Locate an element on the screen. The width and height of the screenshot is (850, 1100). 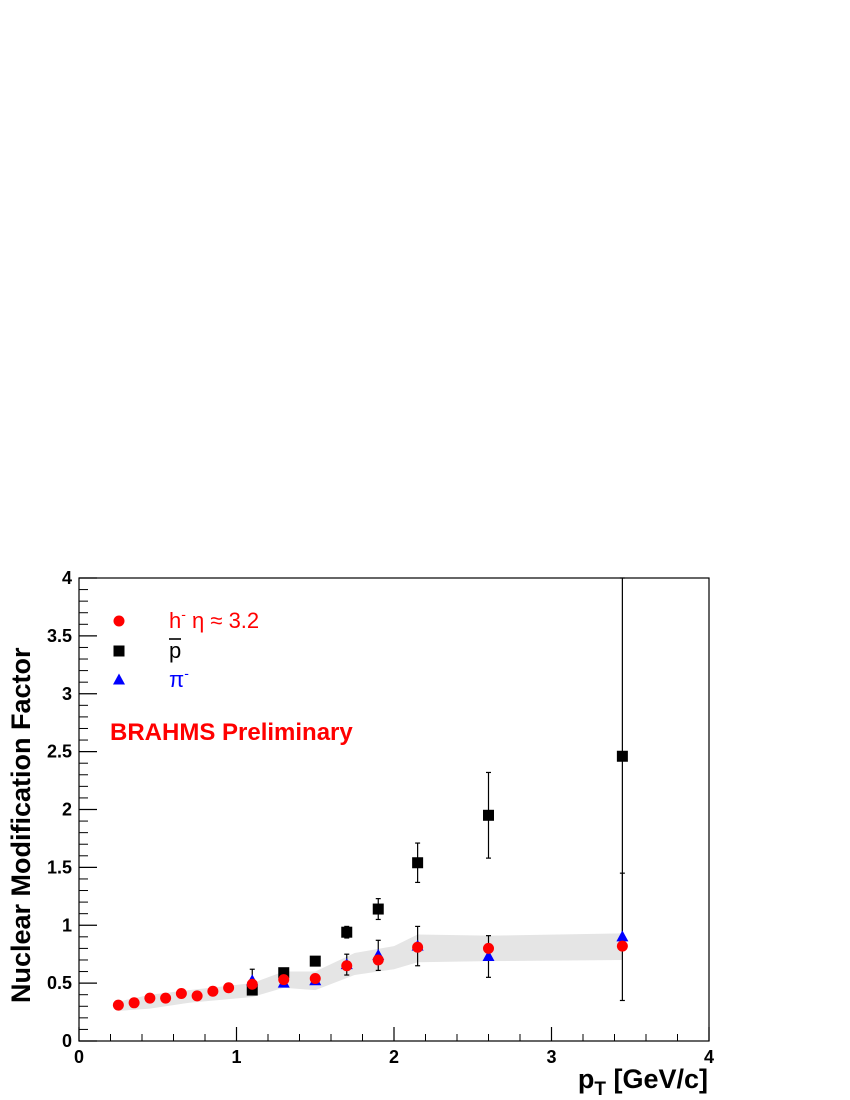
legend-label: h- η ≈ 3.2 is located at coordinates (214, 619).